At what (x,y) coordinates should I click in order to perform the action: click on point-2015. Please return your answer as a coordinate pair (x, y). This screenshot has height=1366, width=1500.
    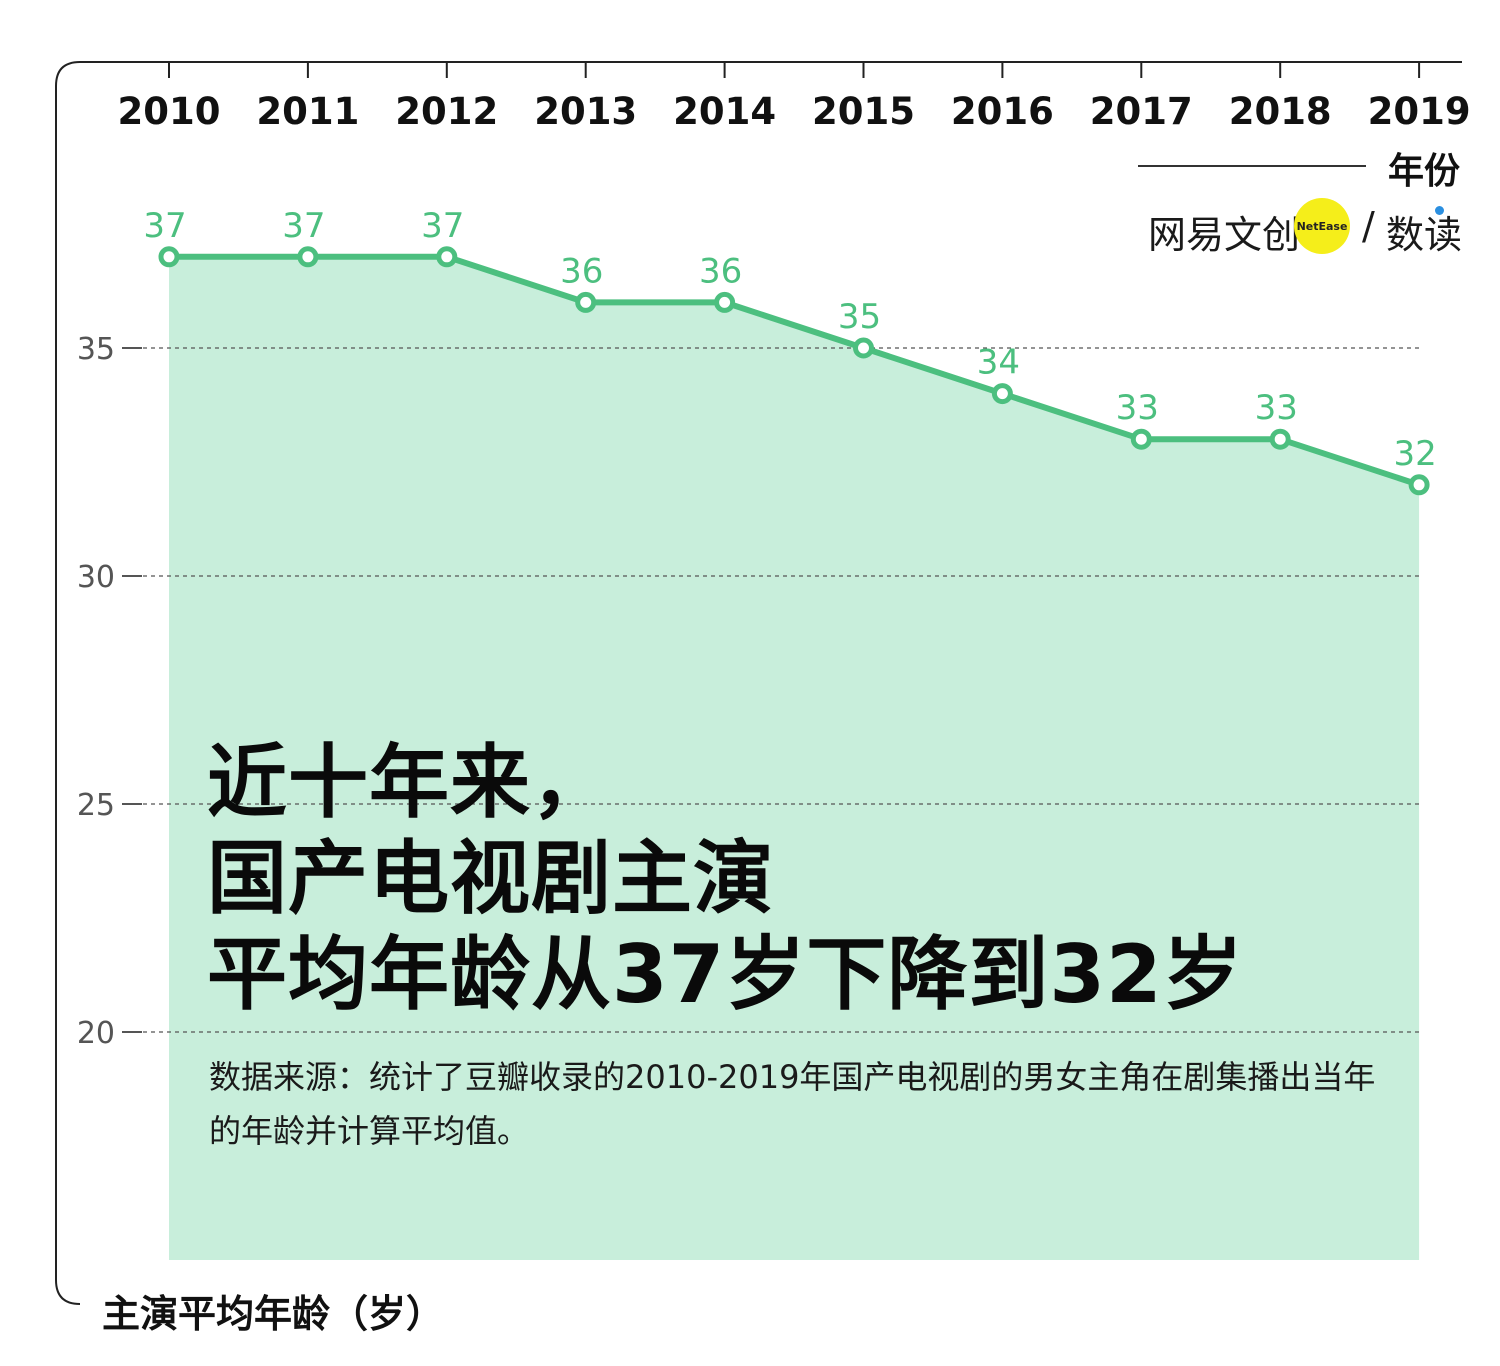
    Looking at the image, I should click on (863, 348).